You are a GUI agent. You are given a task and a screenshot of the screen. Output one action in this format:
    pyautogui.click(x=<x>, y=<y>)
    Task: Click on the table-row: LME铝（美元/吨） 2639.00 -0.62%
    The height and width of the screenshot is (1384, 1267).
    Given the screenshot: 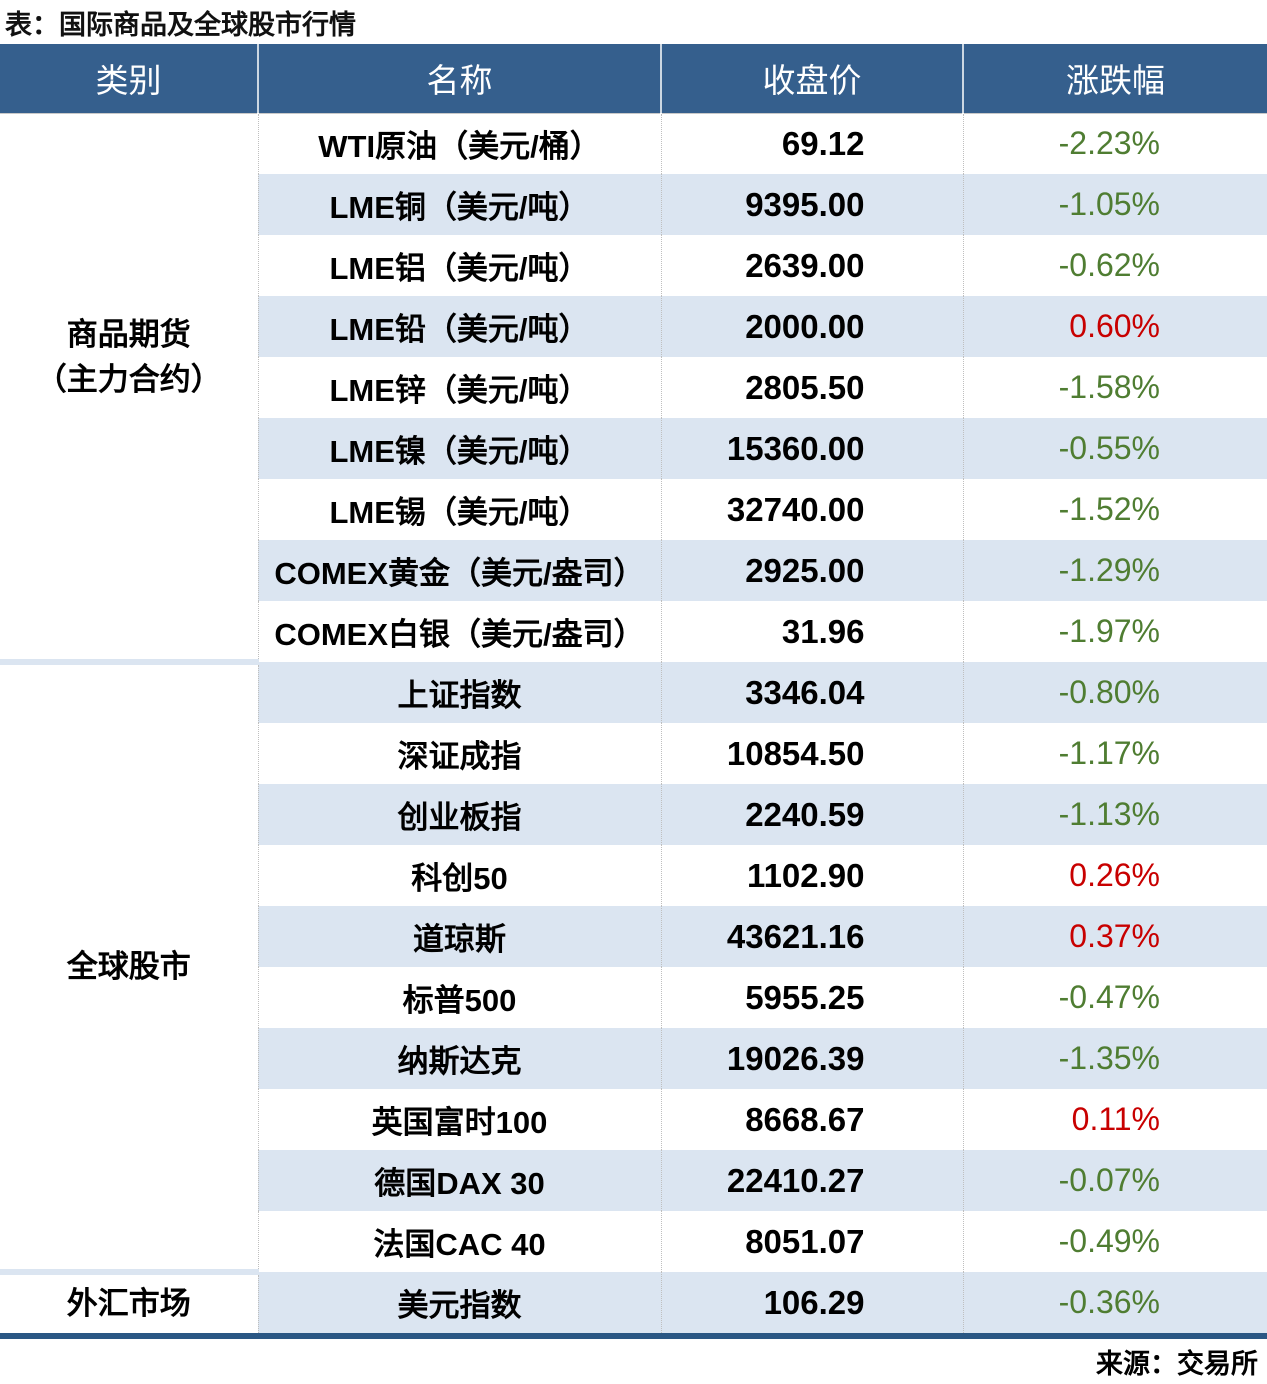 What is the action you would take?
    pyautogui.click(x=633, y=265)
    